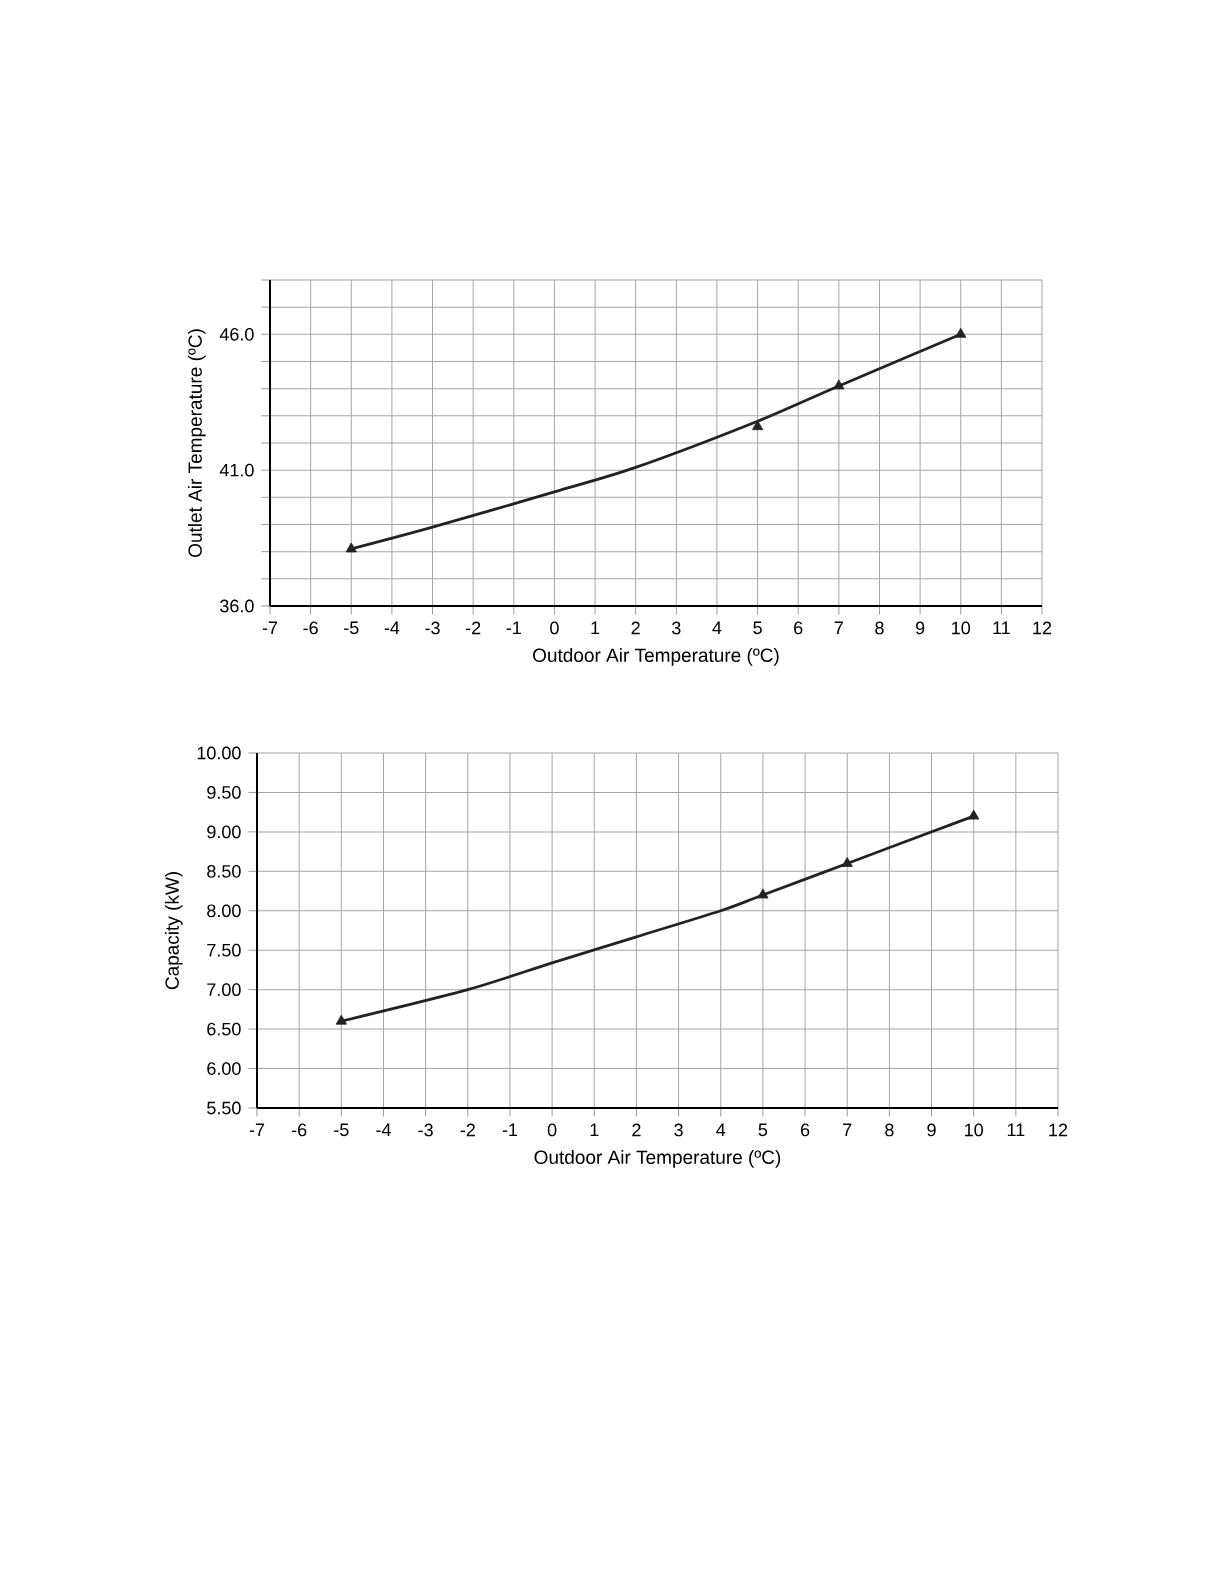  Describe the element at coordinates (219, 753) in the screenshot. I see `y-tick-label: 10.00` at that location.